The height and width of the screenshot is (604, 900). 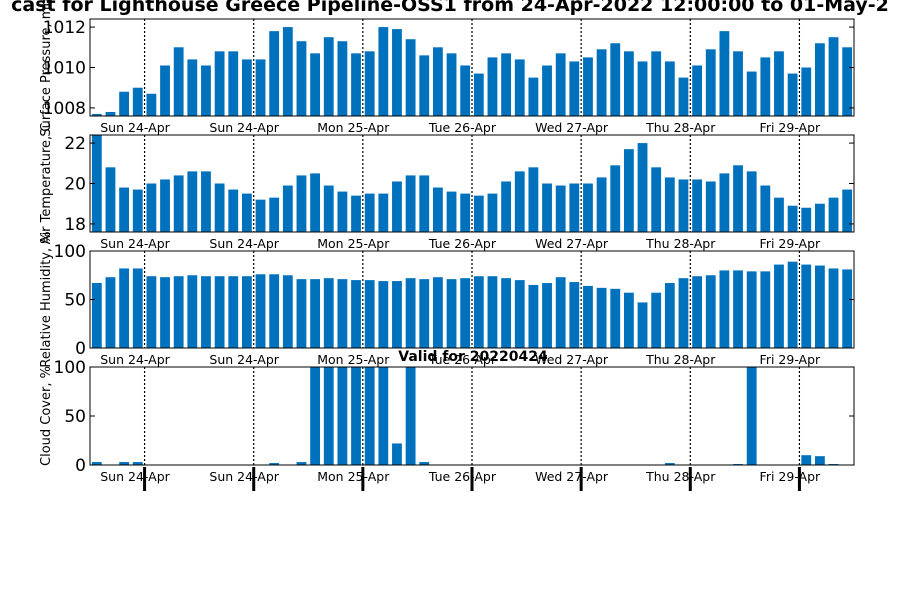 I want to click on day-label-2-1: Sun 24-Apr, so click(x=135, y=243).